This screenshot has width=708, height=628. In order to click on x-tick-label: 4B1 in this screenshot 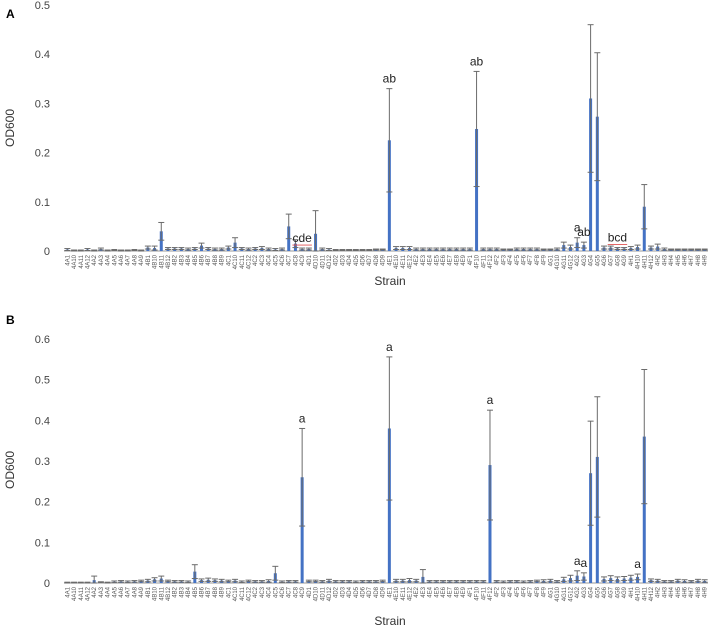, I will do `click(149, 259)`.